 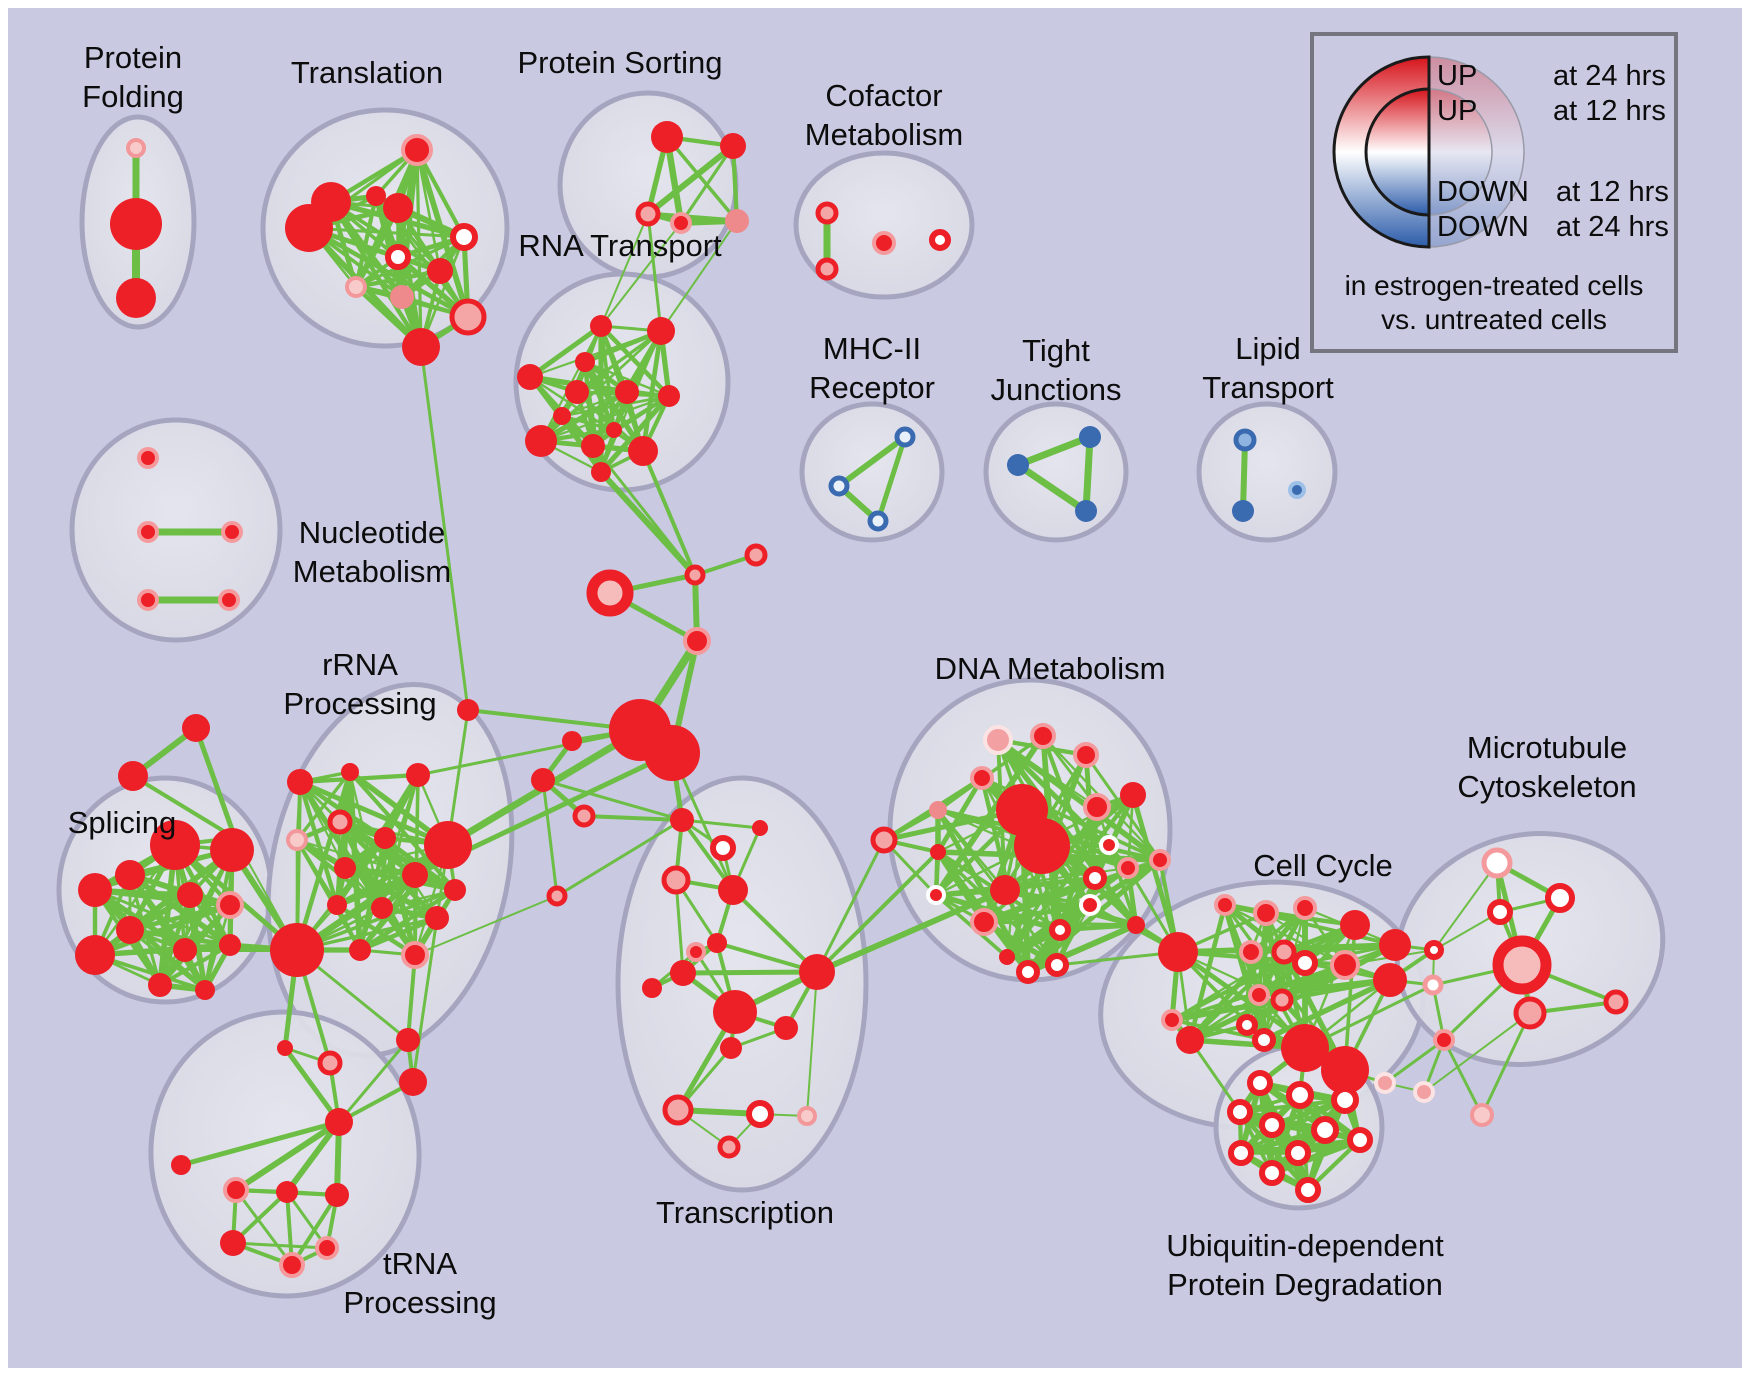 What do you see at coordinates (360, 703) in the screenshot?
I see `cluster-label-line: Processing` at bounding box center [360, 703].